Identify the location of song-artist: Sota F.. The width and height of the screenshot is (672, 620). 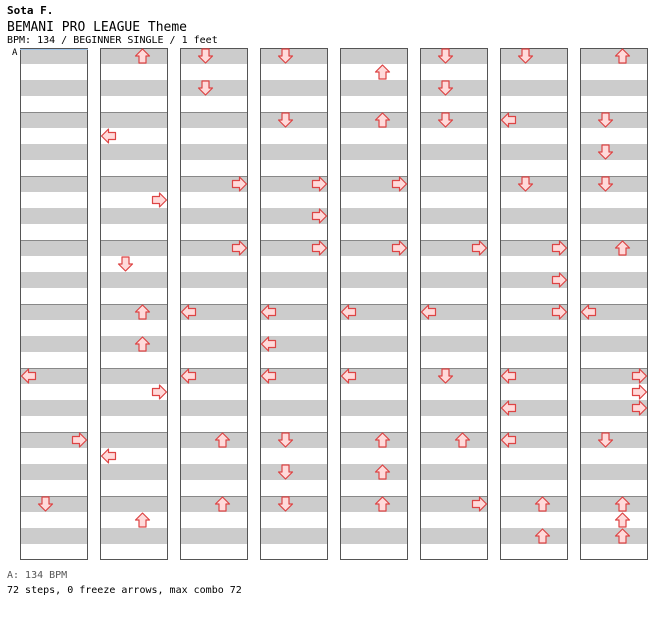
(30, 10).